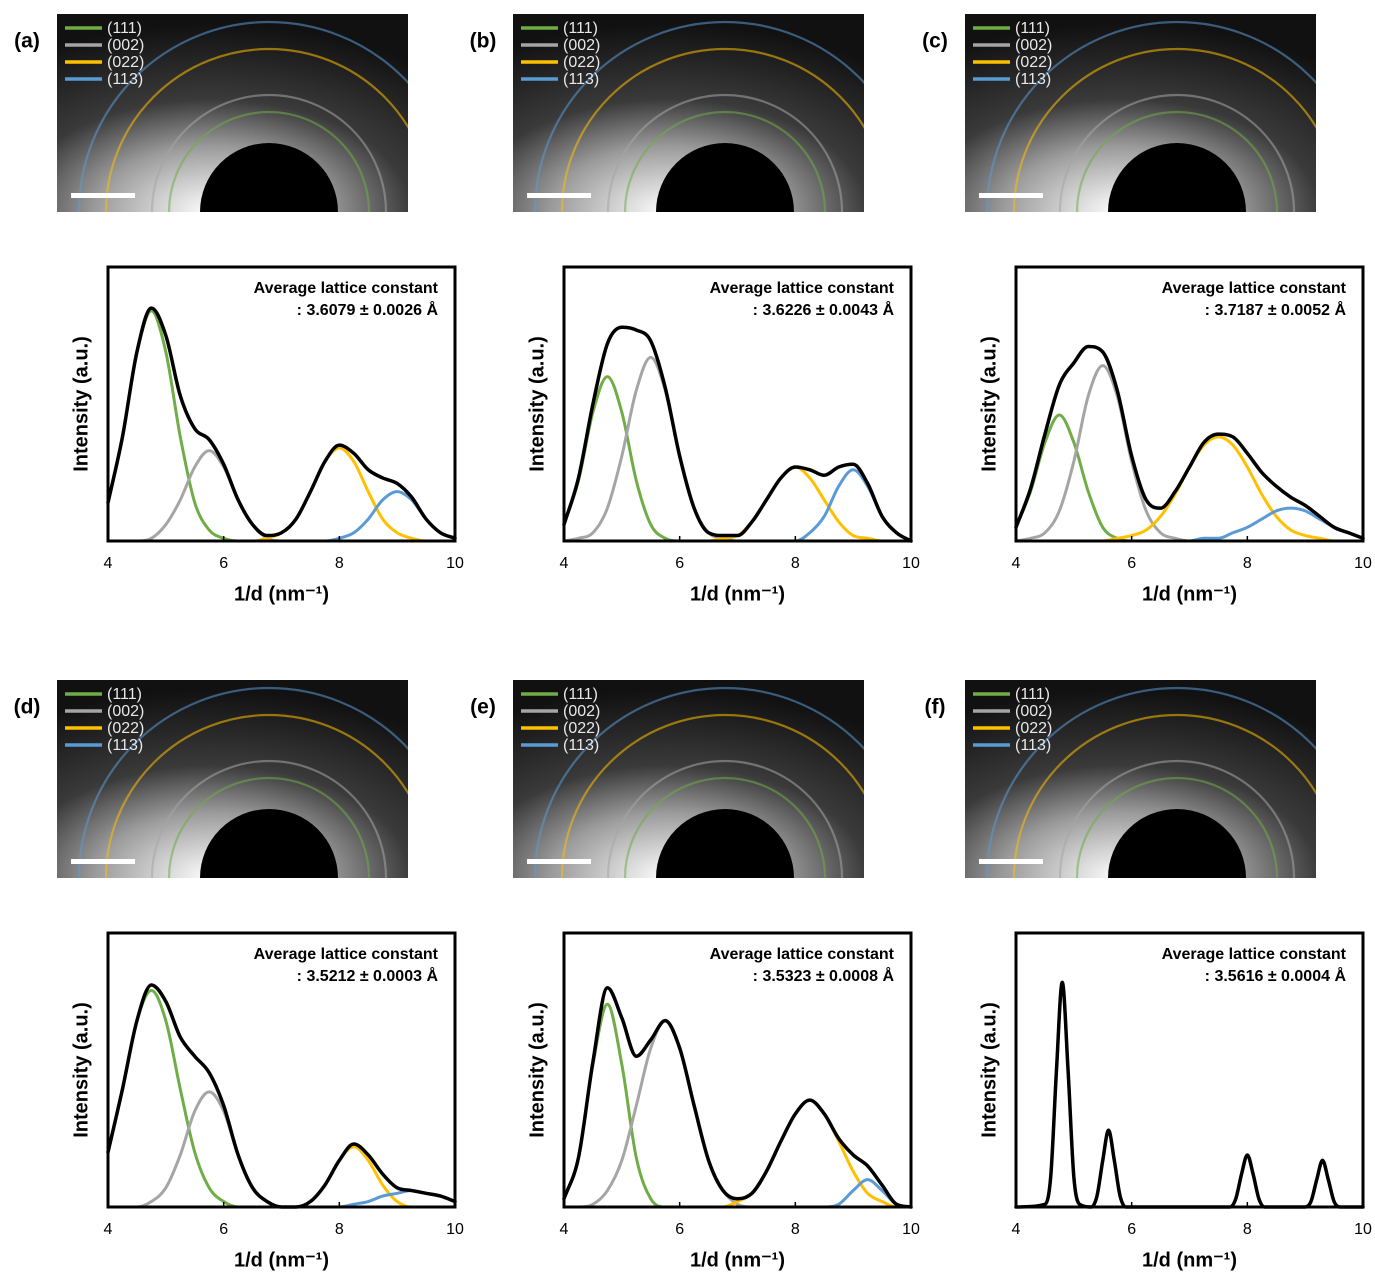  What do you see at coordinates (1276, 309) in the screenshot?
I see `annotation: : 3.7187 ± 0.0052 Å` at bounding box center [1276, 309].